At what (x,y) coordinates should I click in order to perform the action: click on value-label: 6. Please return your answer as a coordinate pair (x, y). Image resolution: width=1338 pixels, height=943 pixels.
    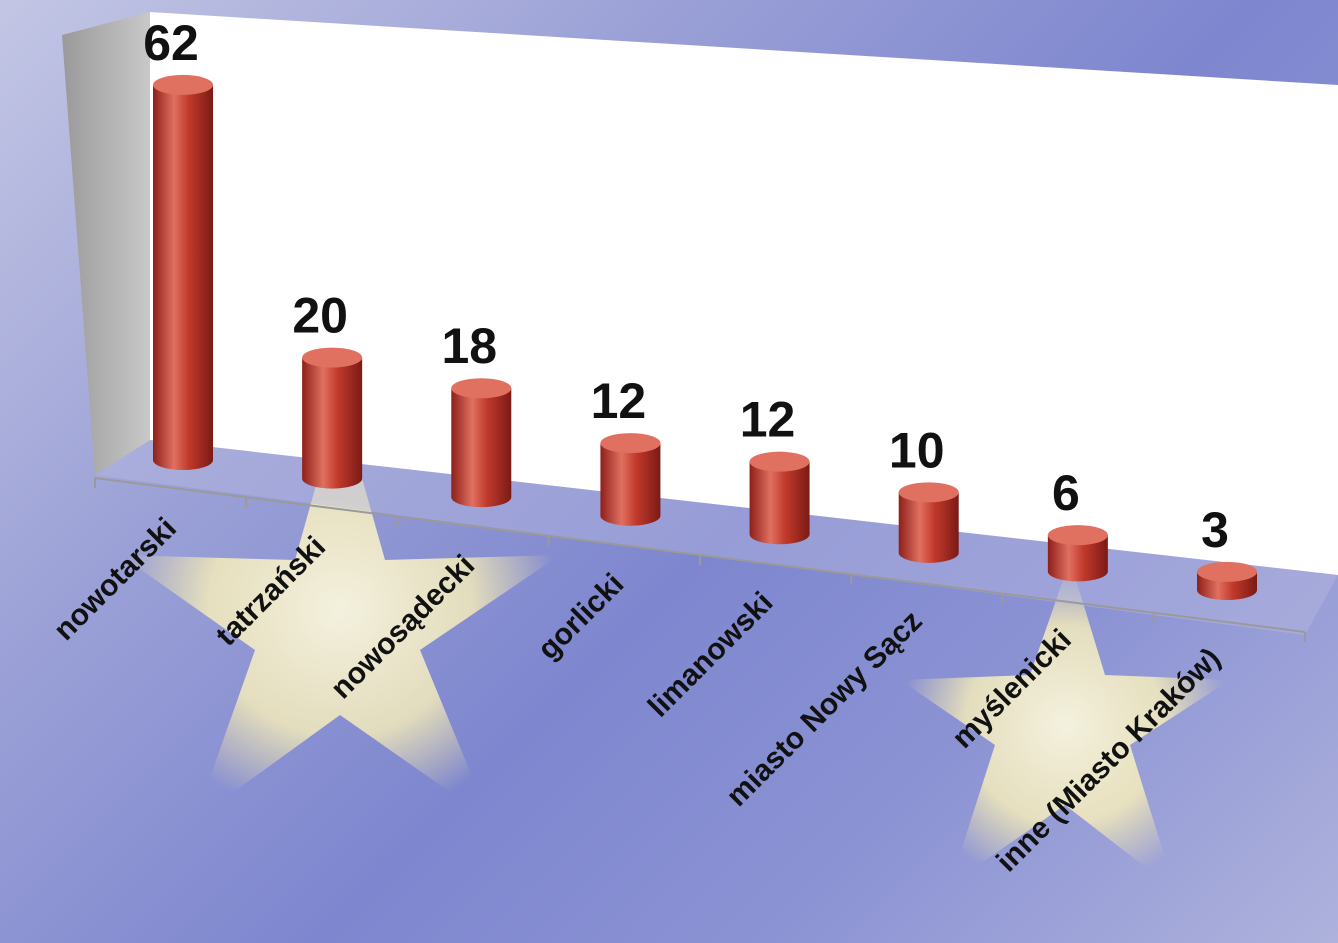
    Looking at the image, I should click on (1066, 493).